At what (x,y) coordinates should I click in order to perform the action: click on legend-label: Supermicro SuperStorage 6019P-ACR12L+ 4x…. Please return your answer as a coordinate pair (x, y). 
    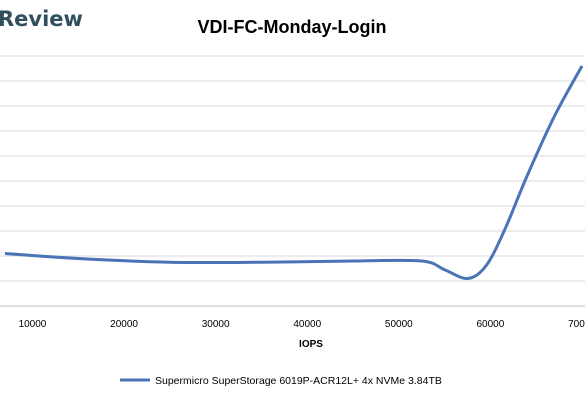
    Looking at the image, I should click on (298, 381).